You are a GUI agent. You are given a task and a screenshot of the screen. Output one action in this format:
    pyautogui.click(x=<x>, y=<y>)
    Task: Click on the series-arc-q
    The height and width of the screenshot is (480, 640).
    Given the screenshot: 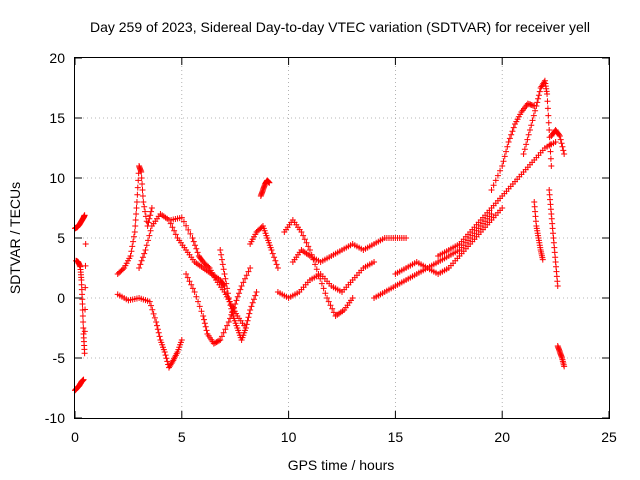 What is the action you would take?
    pyautogui.click(x=497, y=199)
    